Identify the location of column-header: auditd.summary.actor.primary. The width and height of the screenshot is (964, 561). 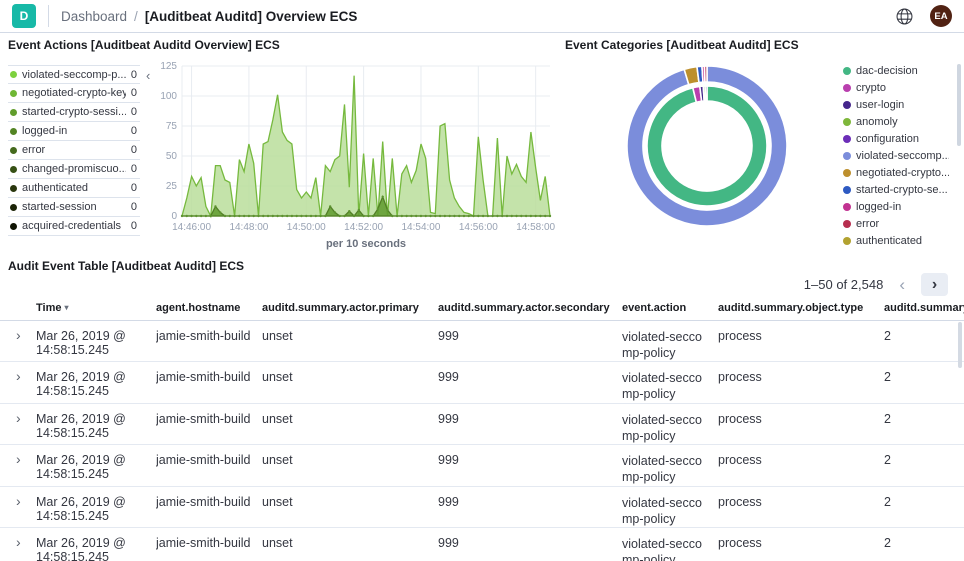
(350, 309).